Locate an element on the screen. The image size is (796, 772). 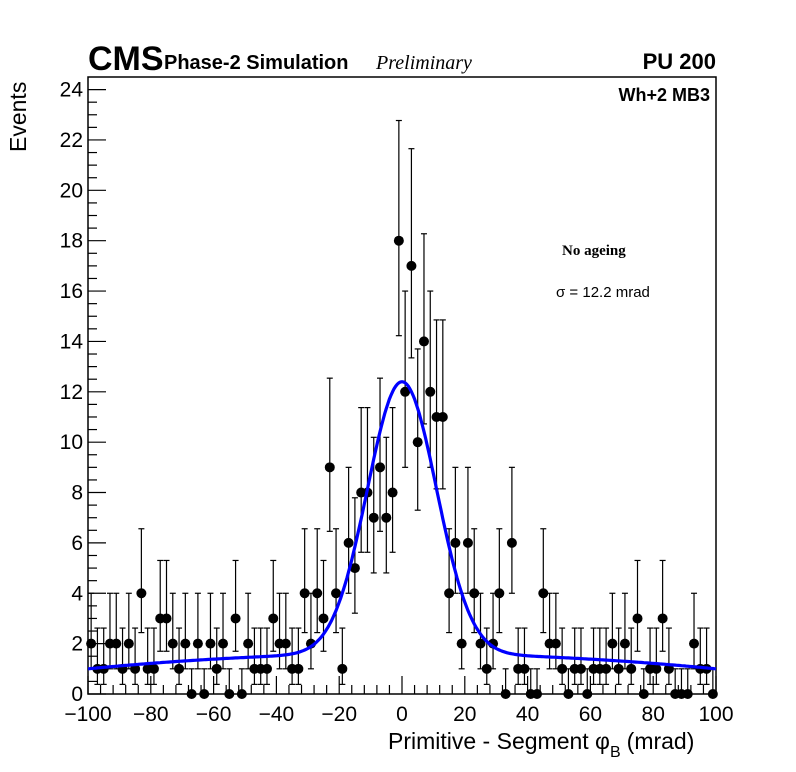
preliminary-label: Preliminary is located at coordinates (423, 63).